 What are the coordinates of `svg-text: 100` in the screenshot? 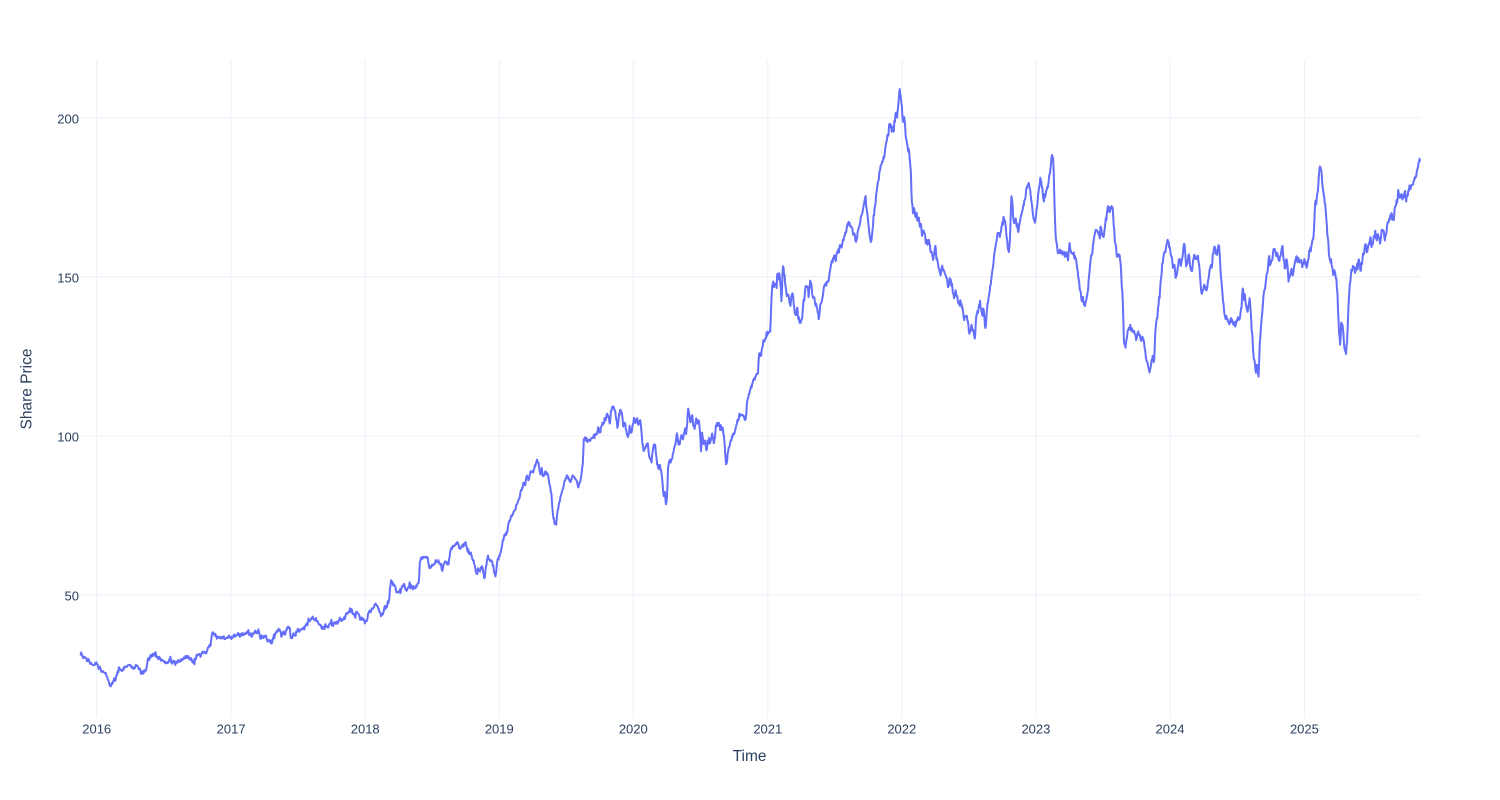 It's located at (68, 437).